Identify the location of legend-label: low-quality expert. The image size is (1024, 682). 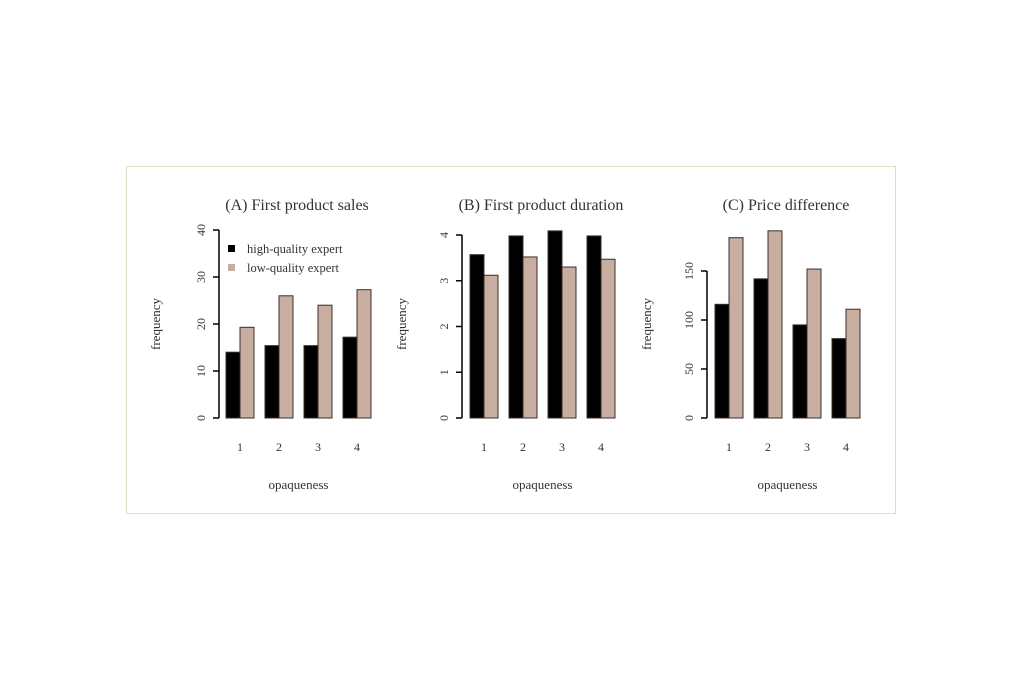
(293, 268).